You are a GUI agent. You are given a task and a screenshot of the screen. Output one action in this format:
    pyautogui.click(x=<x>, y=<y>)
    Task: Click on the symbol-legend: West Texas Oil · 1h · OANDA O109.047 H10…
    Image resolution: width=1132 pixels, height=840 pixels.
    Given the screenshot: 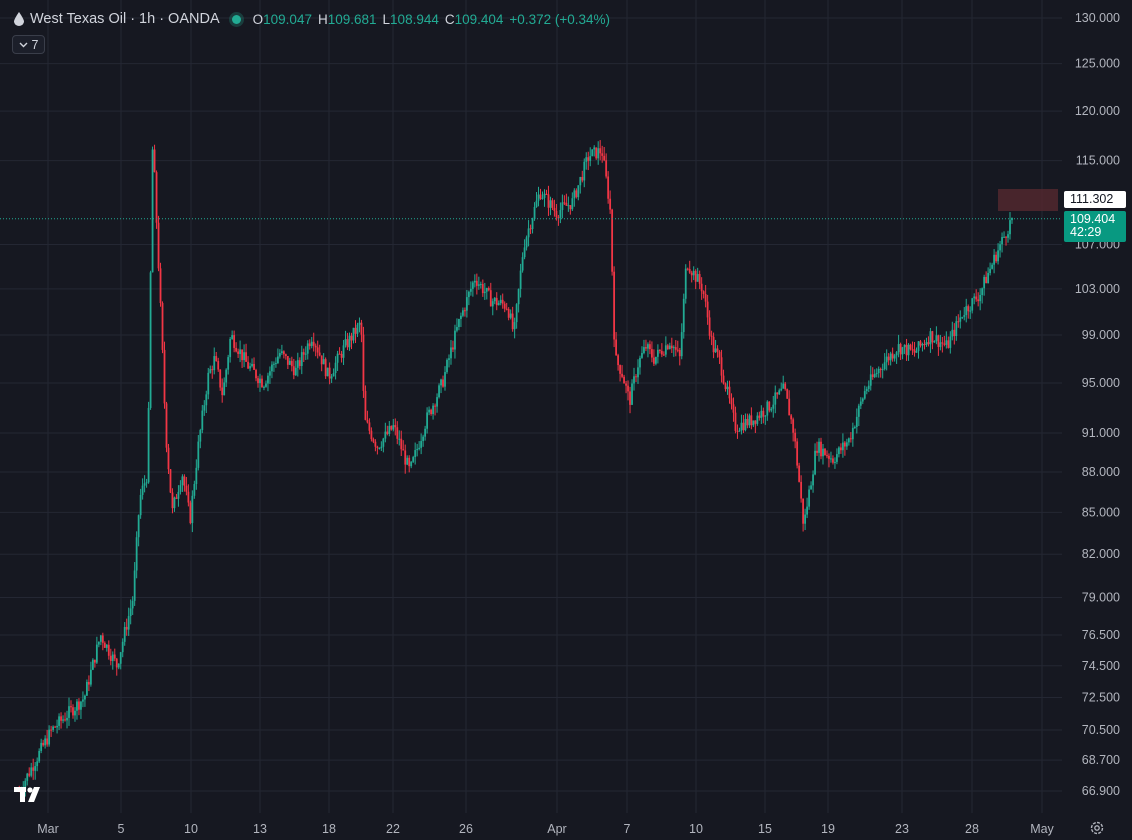 What is the action you would take?
    pyautogui.click(x=312, y=19)
    